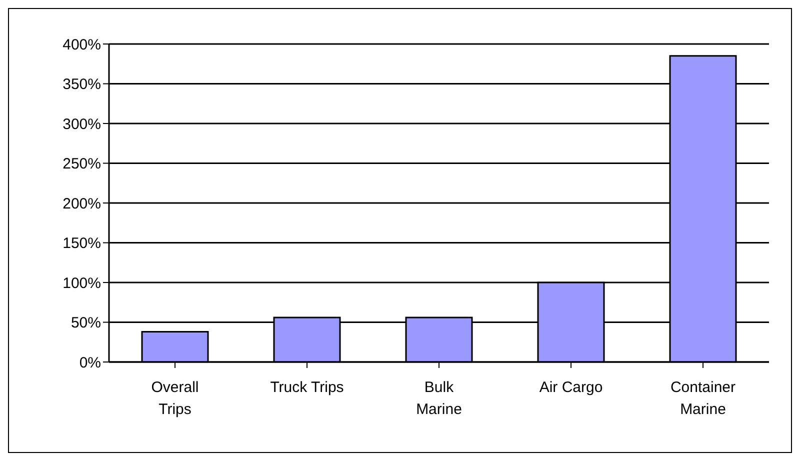  I want to click on x-tick-label: Bulk Marine, so click(439, 398).